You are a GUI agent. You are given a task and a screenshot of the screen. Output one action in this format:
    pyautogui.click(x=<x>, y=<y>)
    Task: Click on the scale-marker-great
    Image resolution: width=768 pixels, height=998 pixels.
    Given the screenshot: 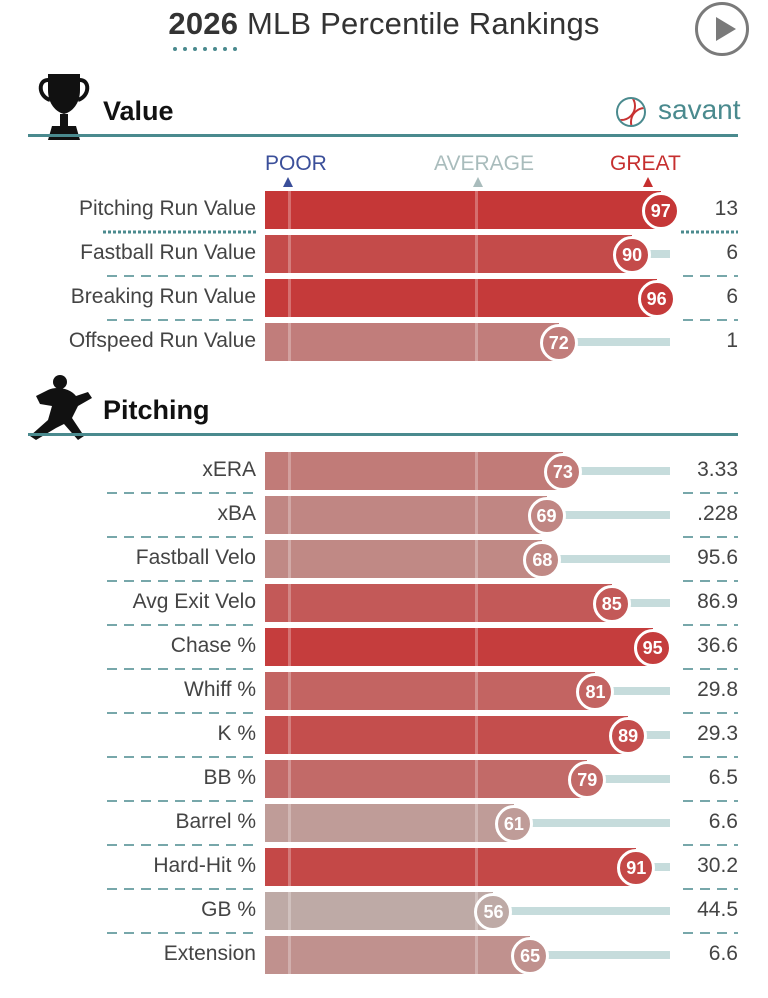 What is the action you would take?
    pyautogui.click(x=648, y=182)
    